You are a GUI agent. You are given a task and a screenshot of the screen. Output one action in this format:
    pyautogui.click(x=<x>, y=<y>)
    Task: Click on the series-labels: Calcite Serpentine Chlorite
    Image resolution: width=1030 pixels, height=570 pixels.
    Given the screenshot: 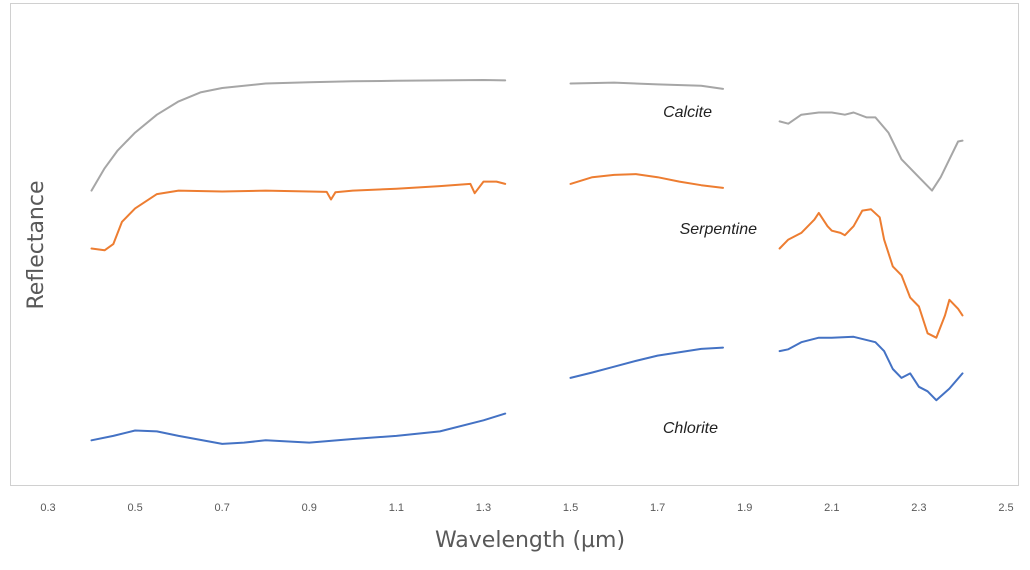 What is the action you would take?
    pyautogui.click(x=710, y=270)
    